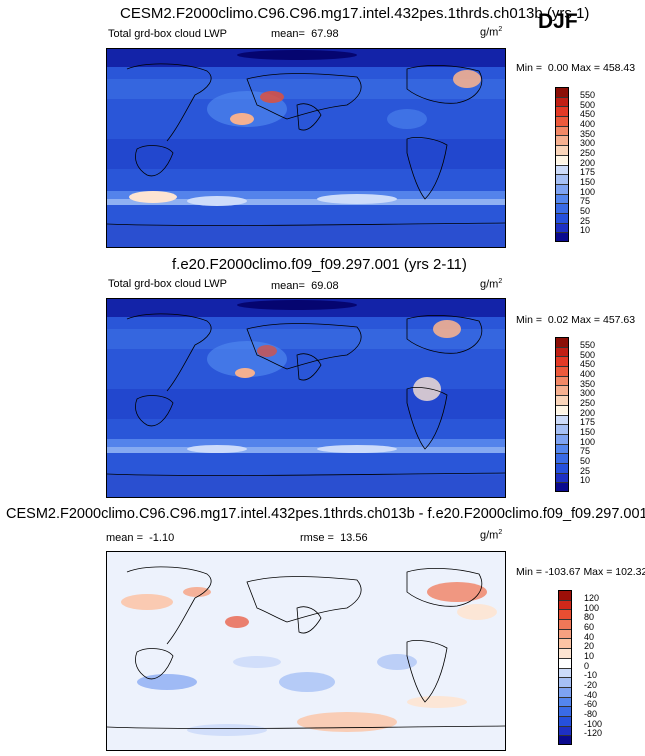  I want to click on season-label: DJF, so click(558, 21).